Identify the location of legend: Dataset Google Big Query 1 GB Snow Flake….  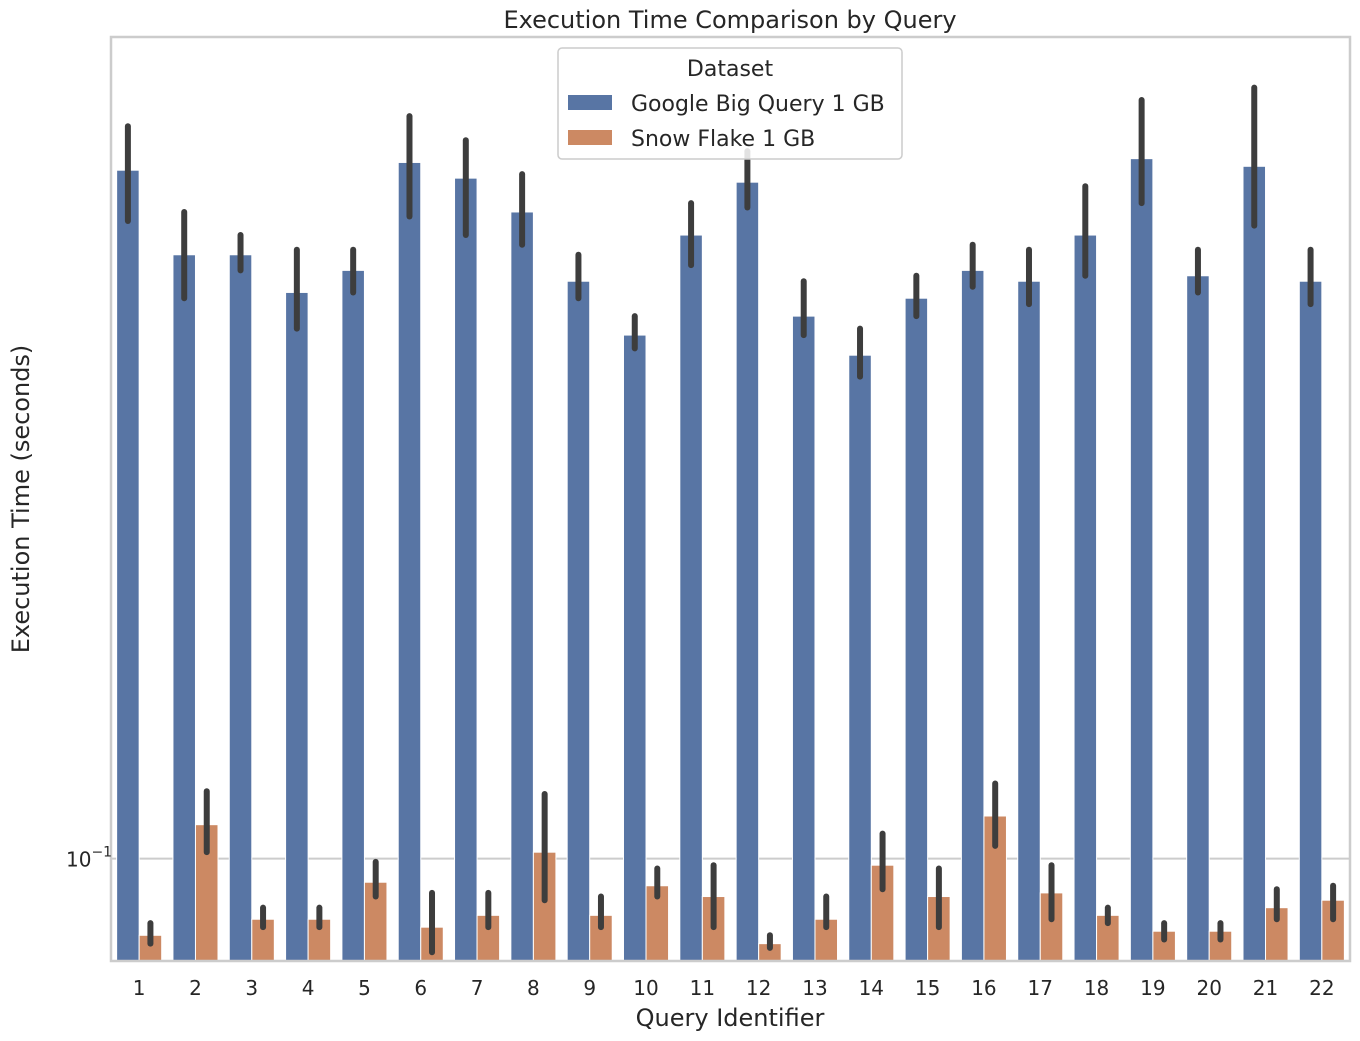
(730, 103).